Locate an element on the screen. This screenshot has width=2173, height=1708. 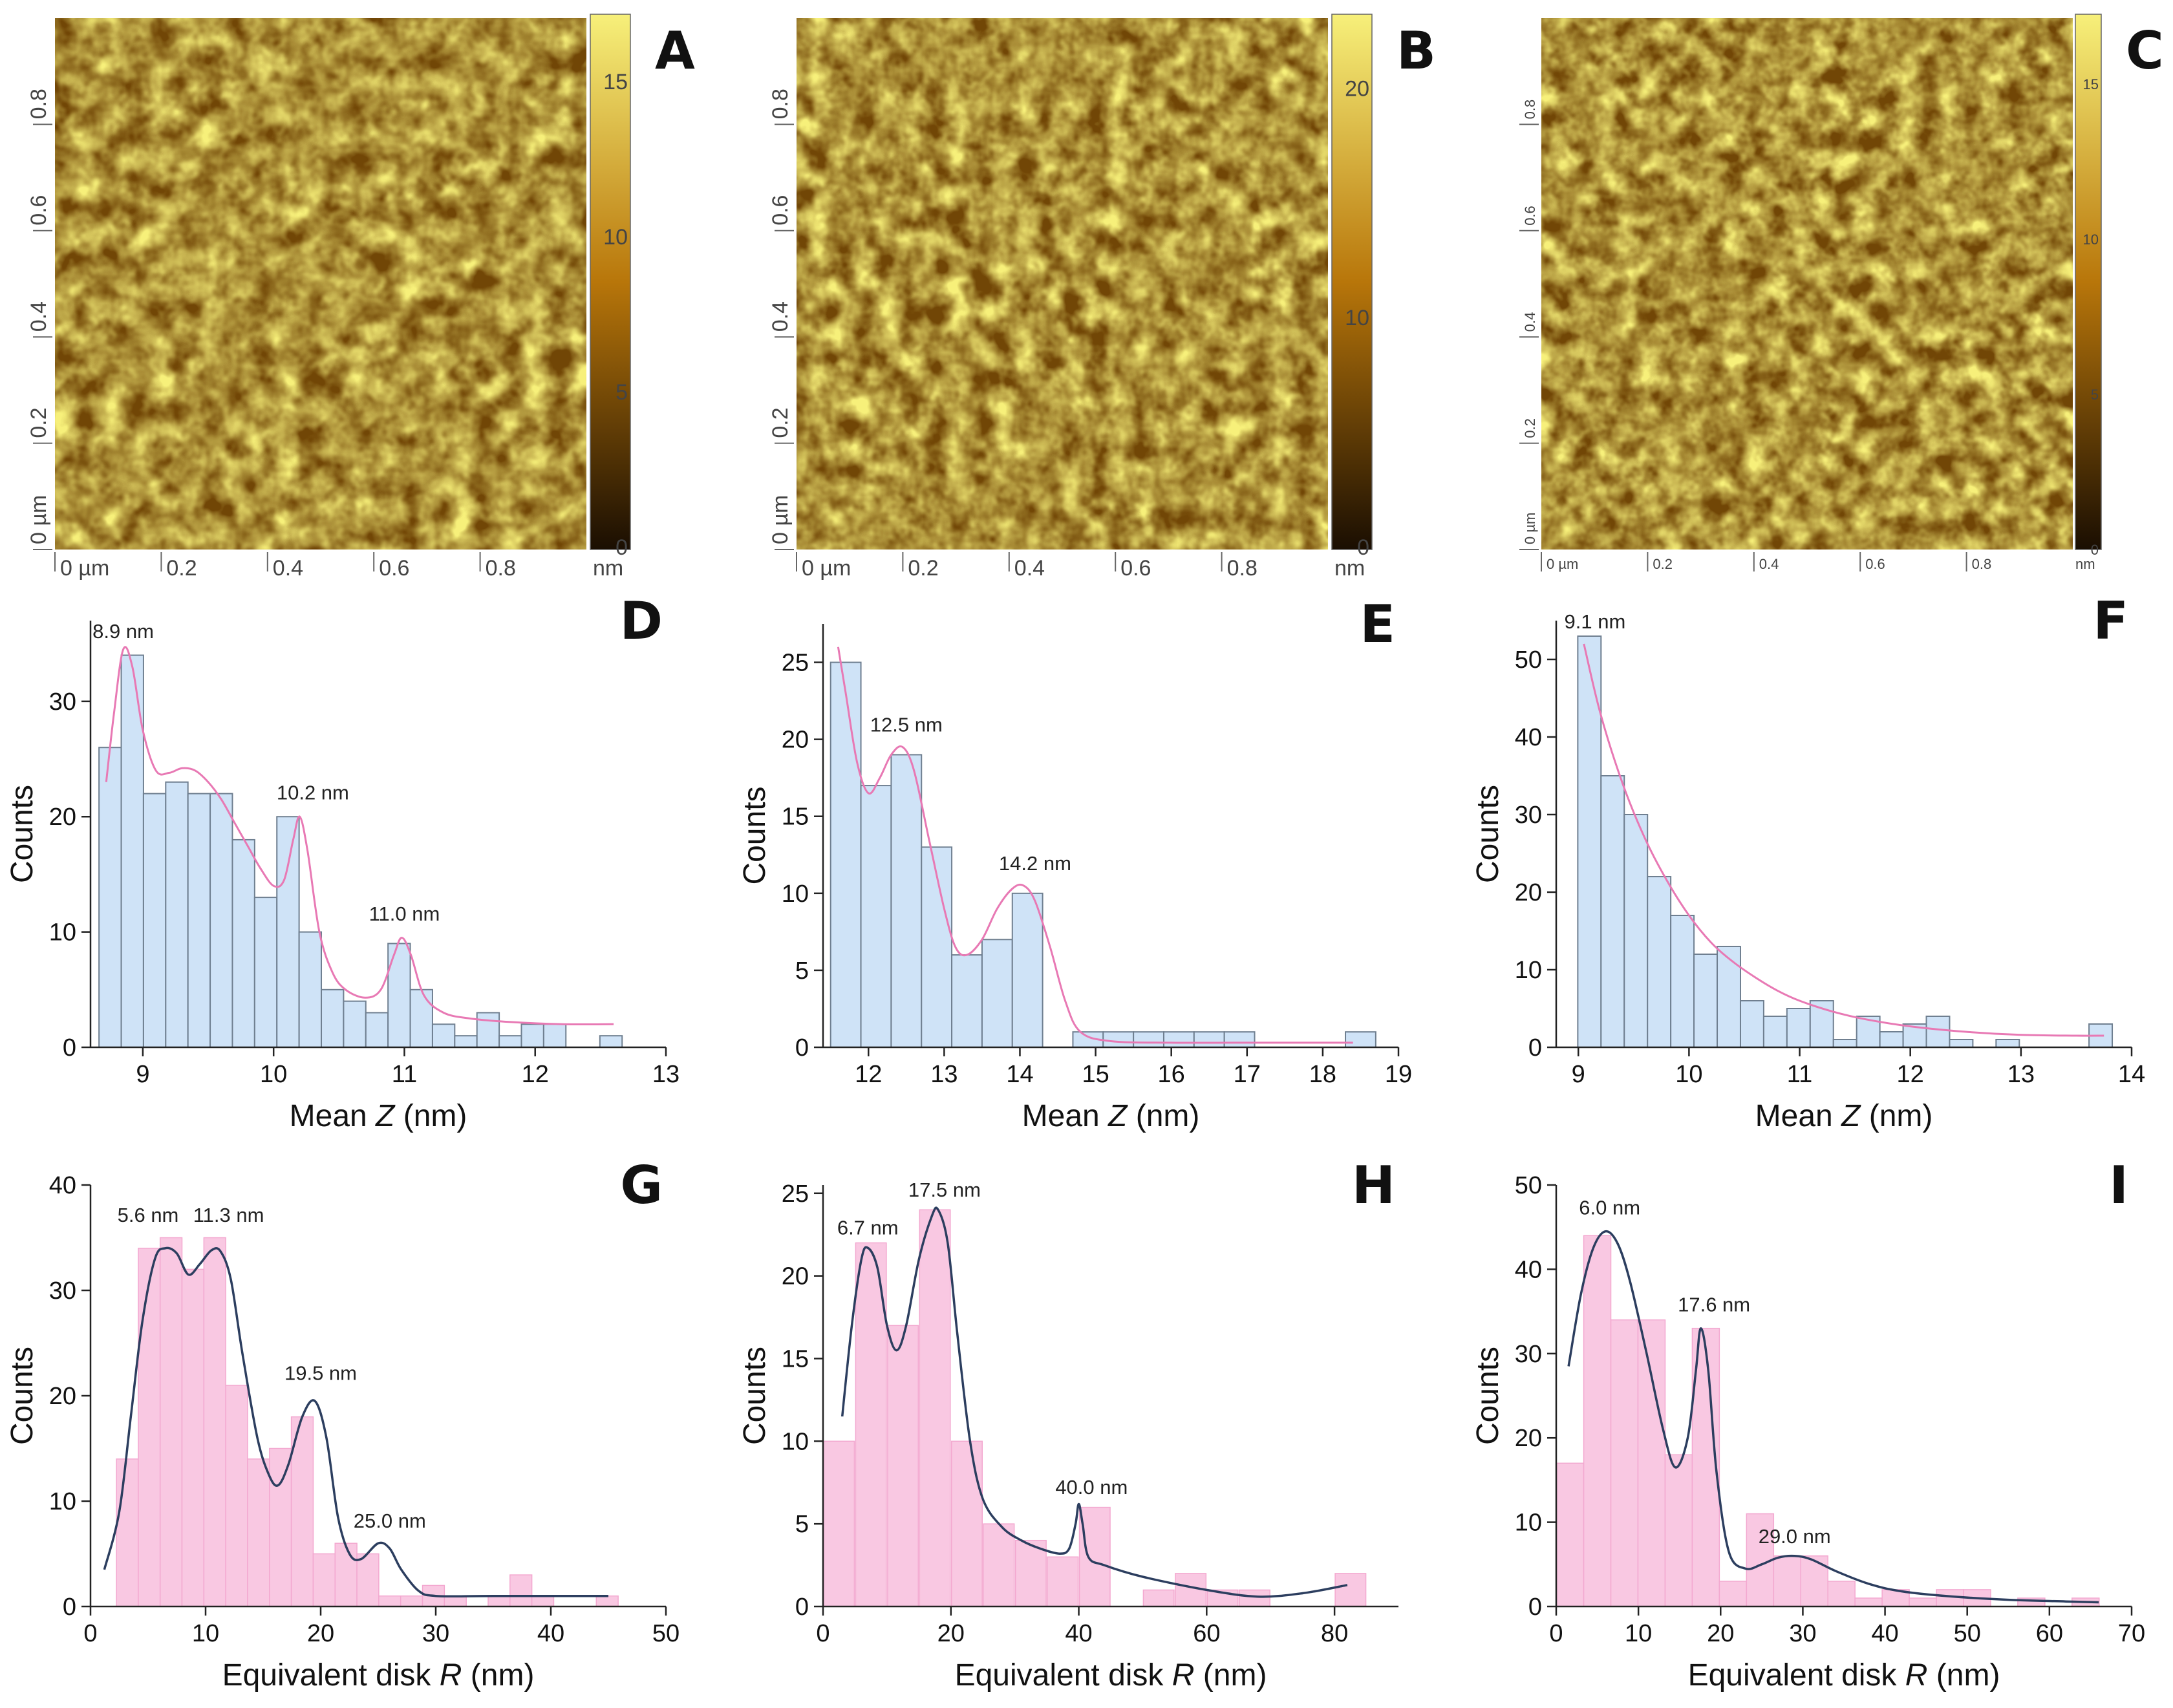
x-tick-label: 70 is located at coordinates (2131, 1633).